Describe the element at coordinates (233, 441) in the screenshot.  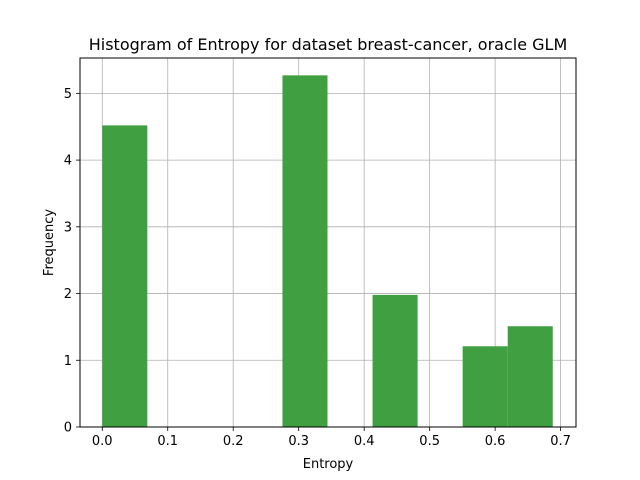
I see `x-tick-label: 0.2` at that location.